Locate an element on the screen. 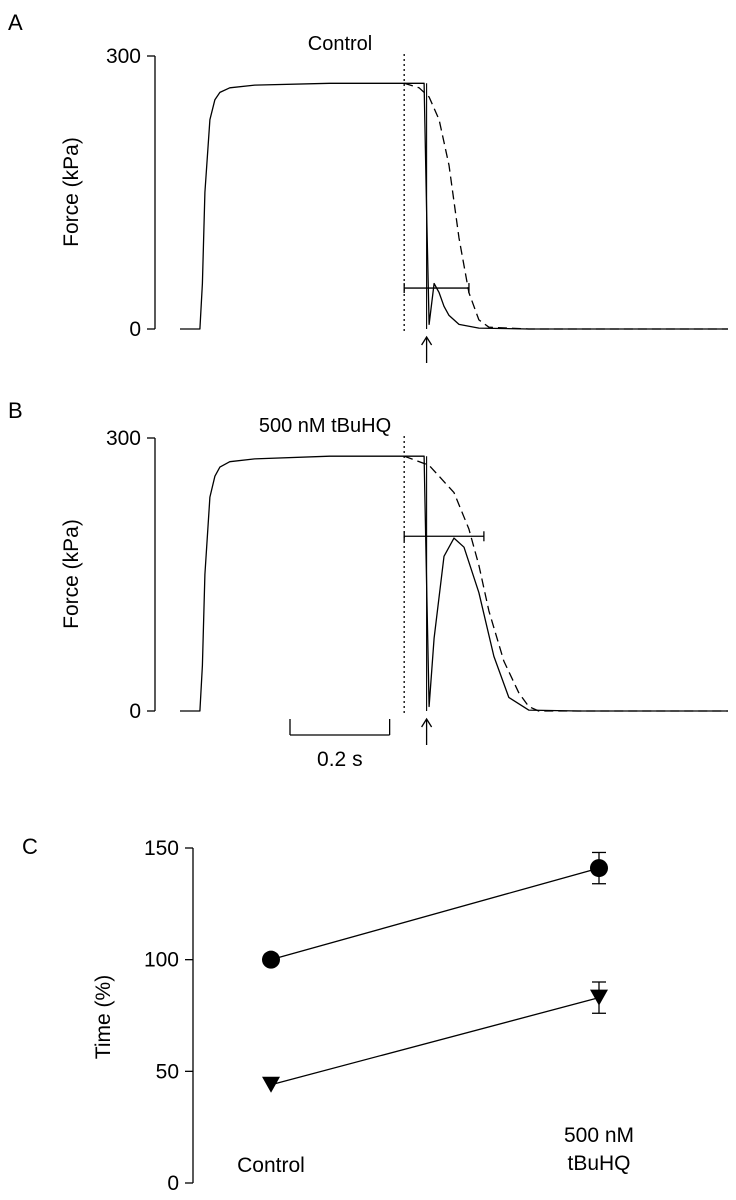 The height and width of the screenshot is (1200, 736). c-y-tick-label: 50 is located at coordinates (167, 1071).